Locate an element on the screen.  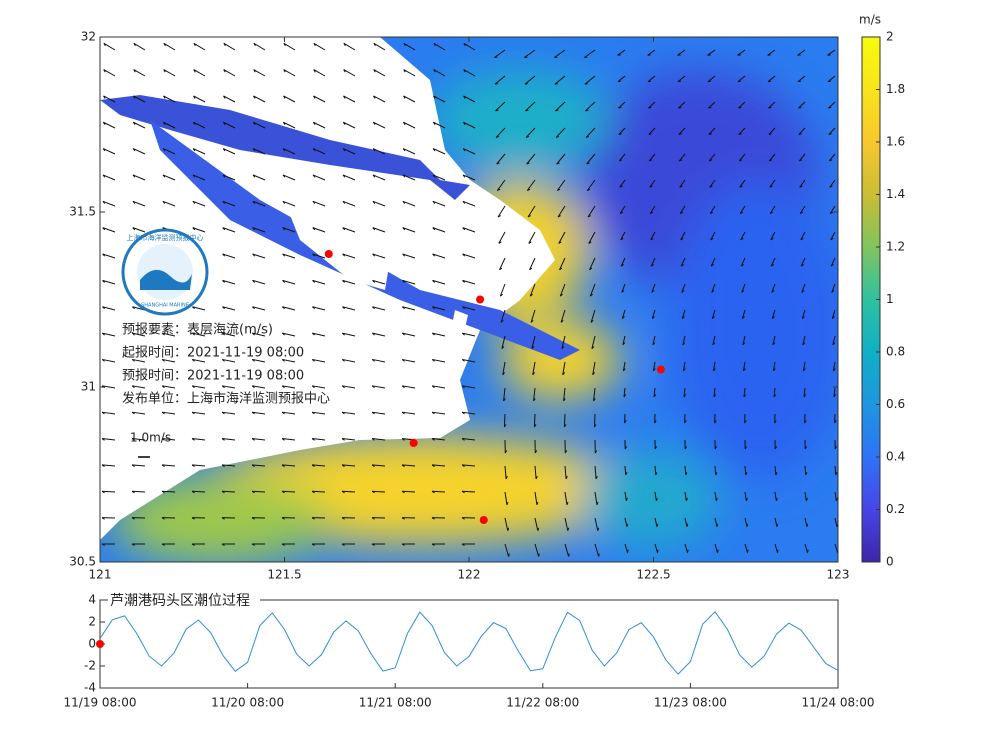
y-tick-label: 4 is located at coordinates (92, 600).